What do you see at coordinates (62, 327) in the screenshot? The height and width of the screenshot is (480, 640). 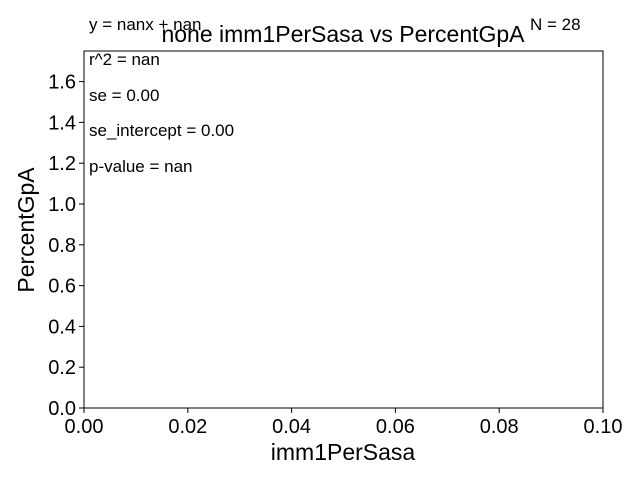 I see `y-tick-label: 0.4` at bounding box center [62, 327].